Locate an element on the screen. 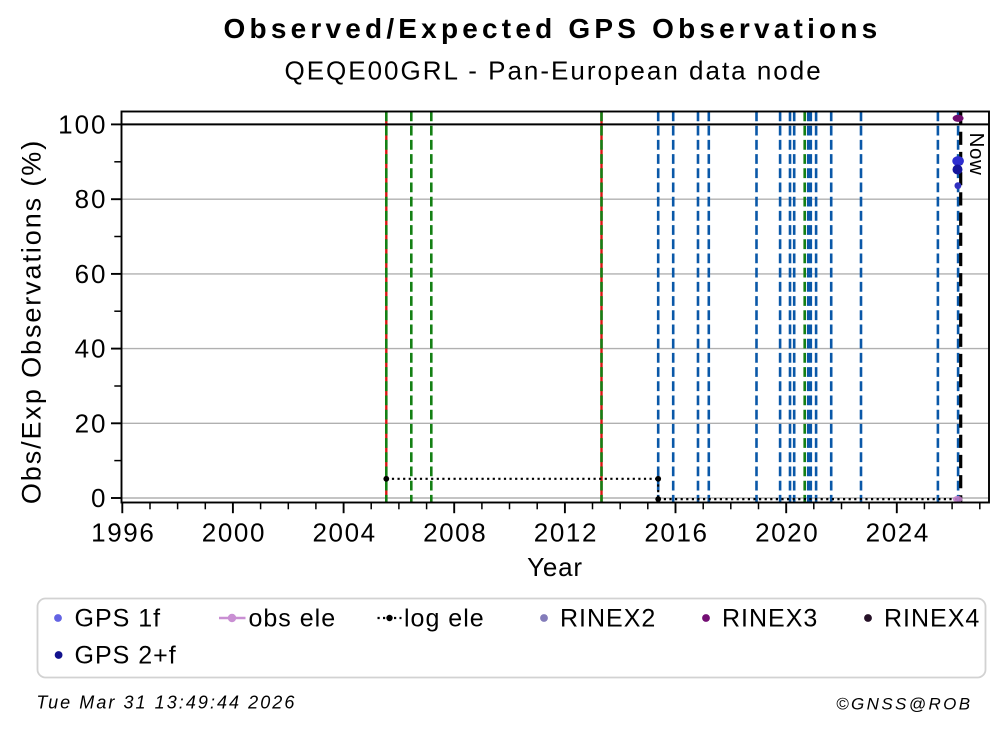 The image size is (1008, 739). svg-text: Now is located at coordinates (976, 154).